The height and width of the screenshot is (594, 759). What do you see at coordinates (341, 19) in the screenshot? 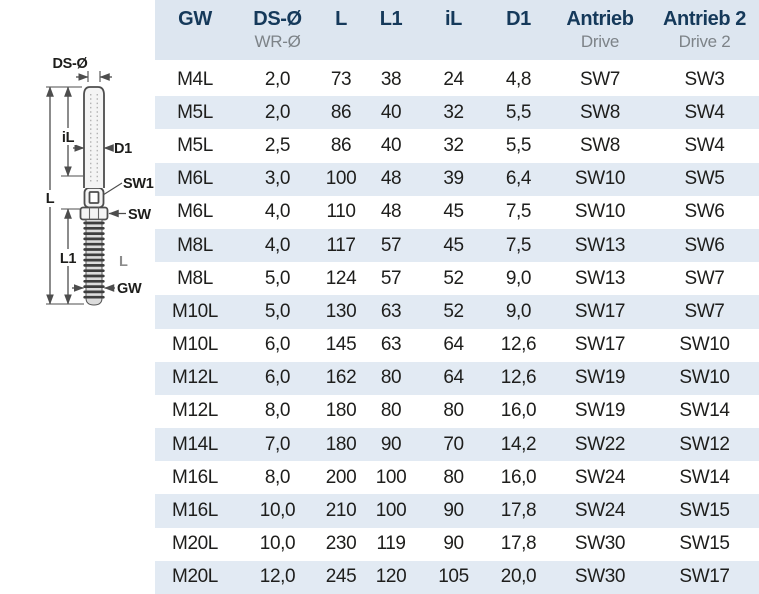
I see `column-label: L` at bounding box center [341, 19].